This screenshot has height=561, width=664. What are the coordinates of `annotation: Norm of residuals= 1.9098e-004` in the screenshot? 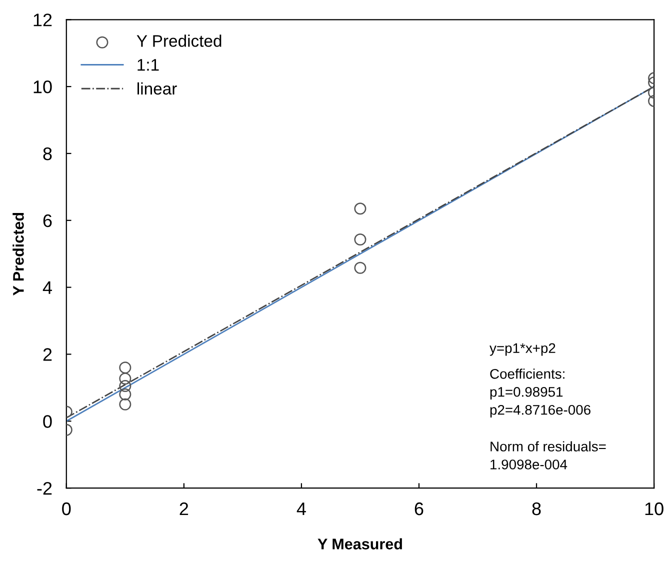 It's located at (548, 455).